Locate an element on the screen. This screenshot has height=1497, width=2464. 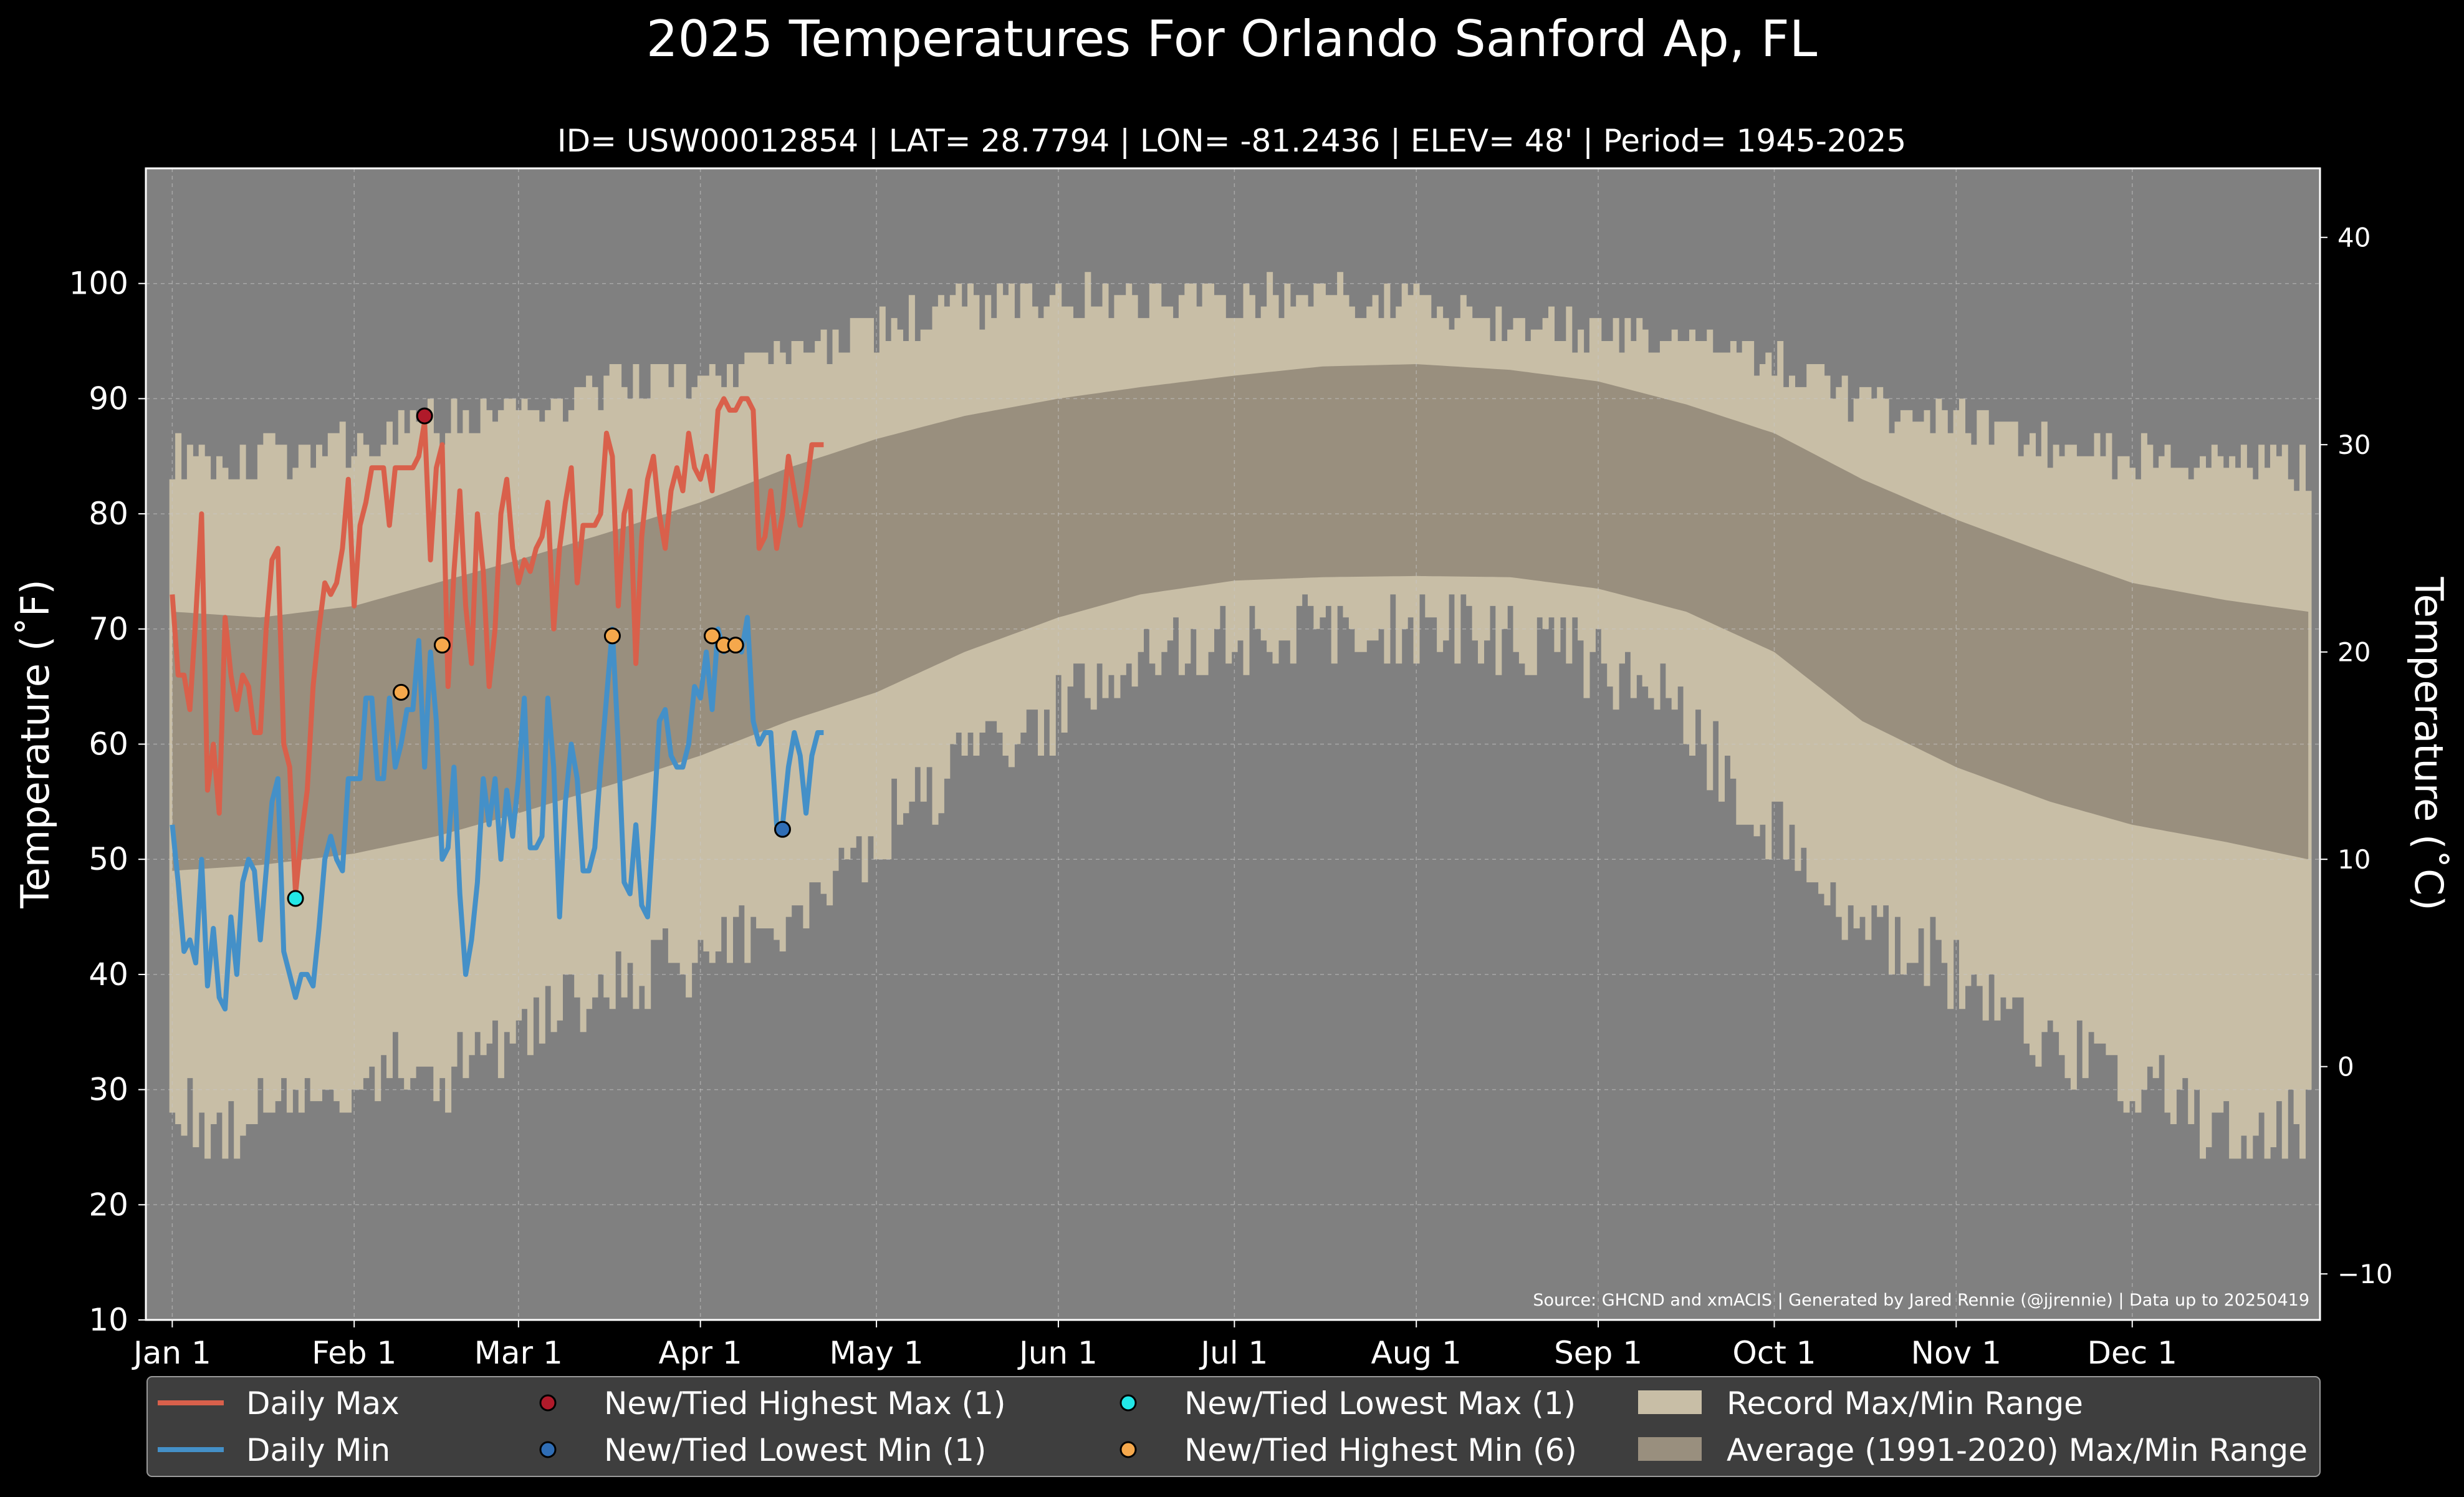
legend-label: Daily Max is located at coordinates (323, 1403).